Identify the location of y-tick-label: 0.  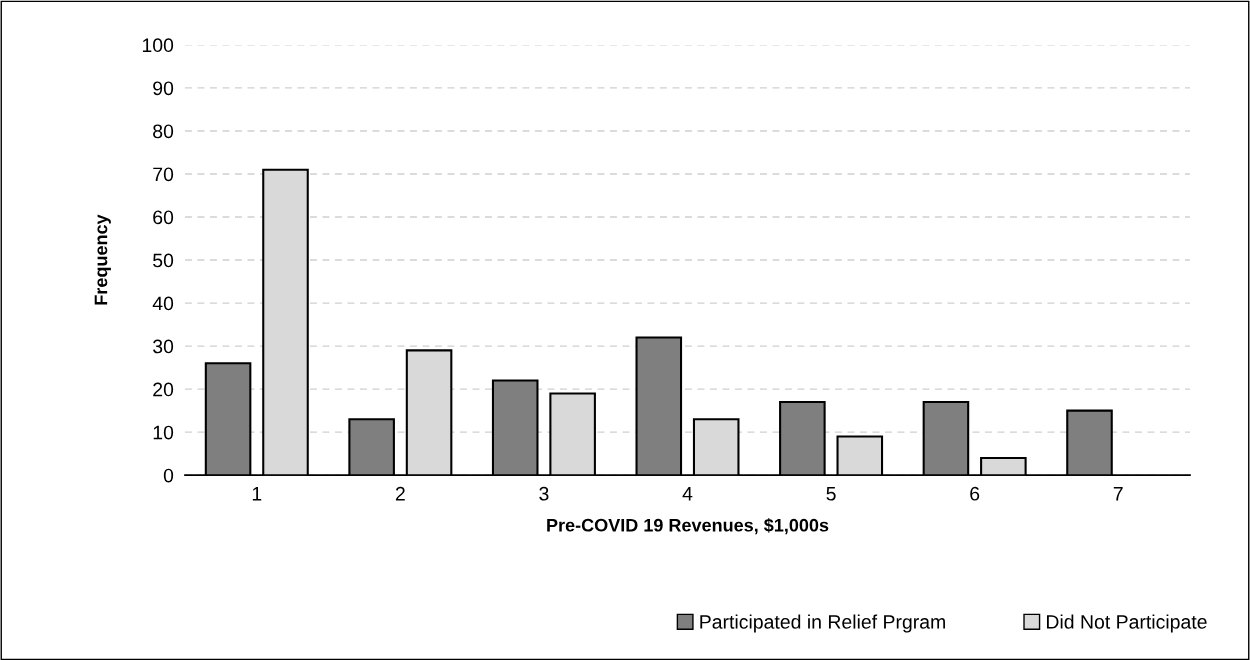
(168, 475).